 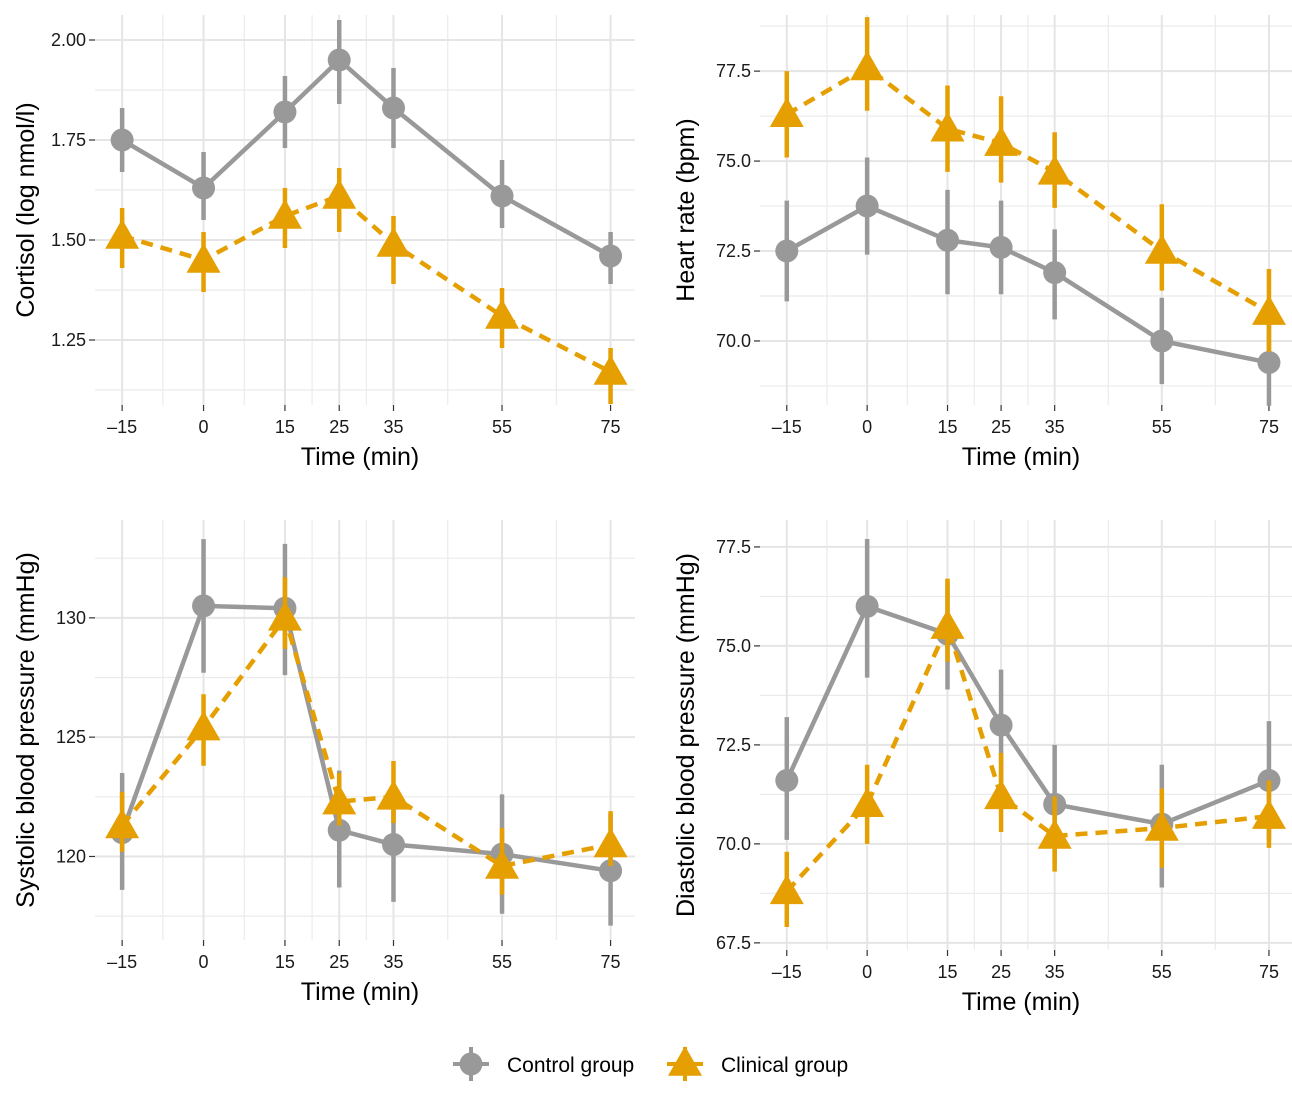 What do you see at coordinates (570, 1065) in the screenshot?
I see `legend-control-label: Control group` at bounding box center [570, 1065].